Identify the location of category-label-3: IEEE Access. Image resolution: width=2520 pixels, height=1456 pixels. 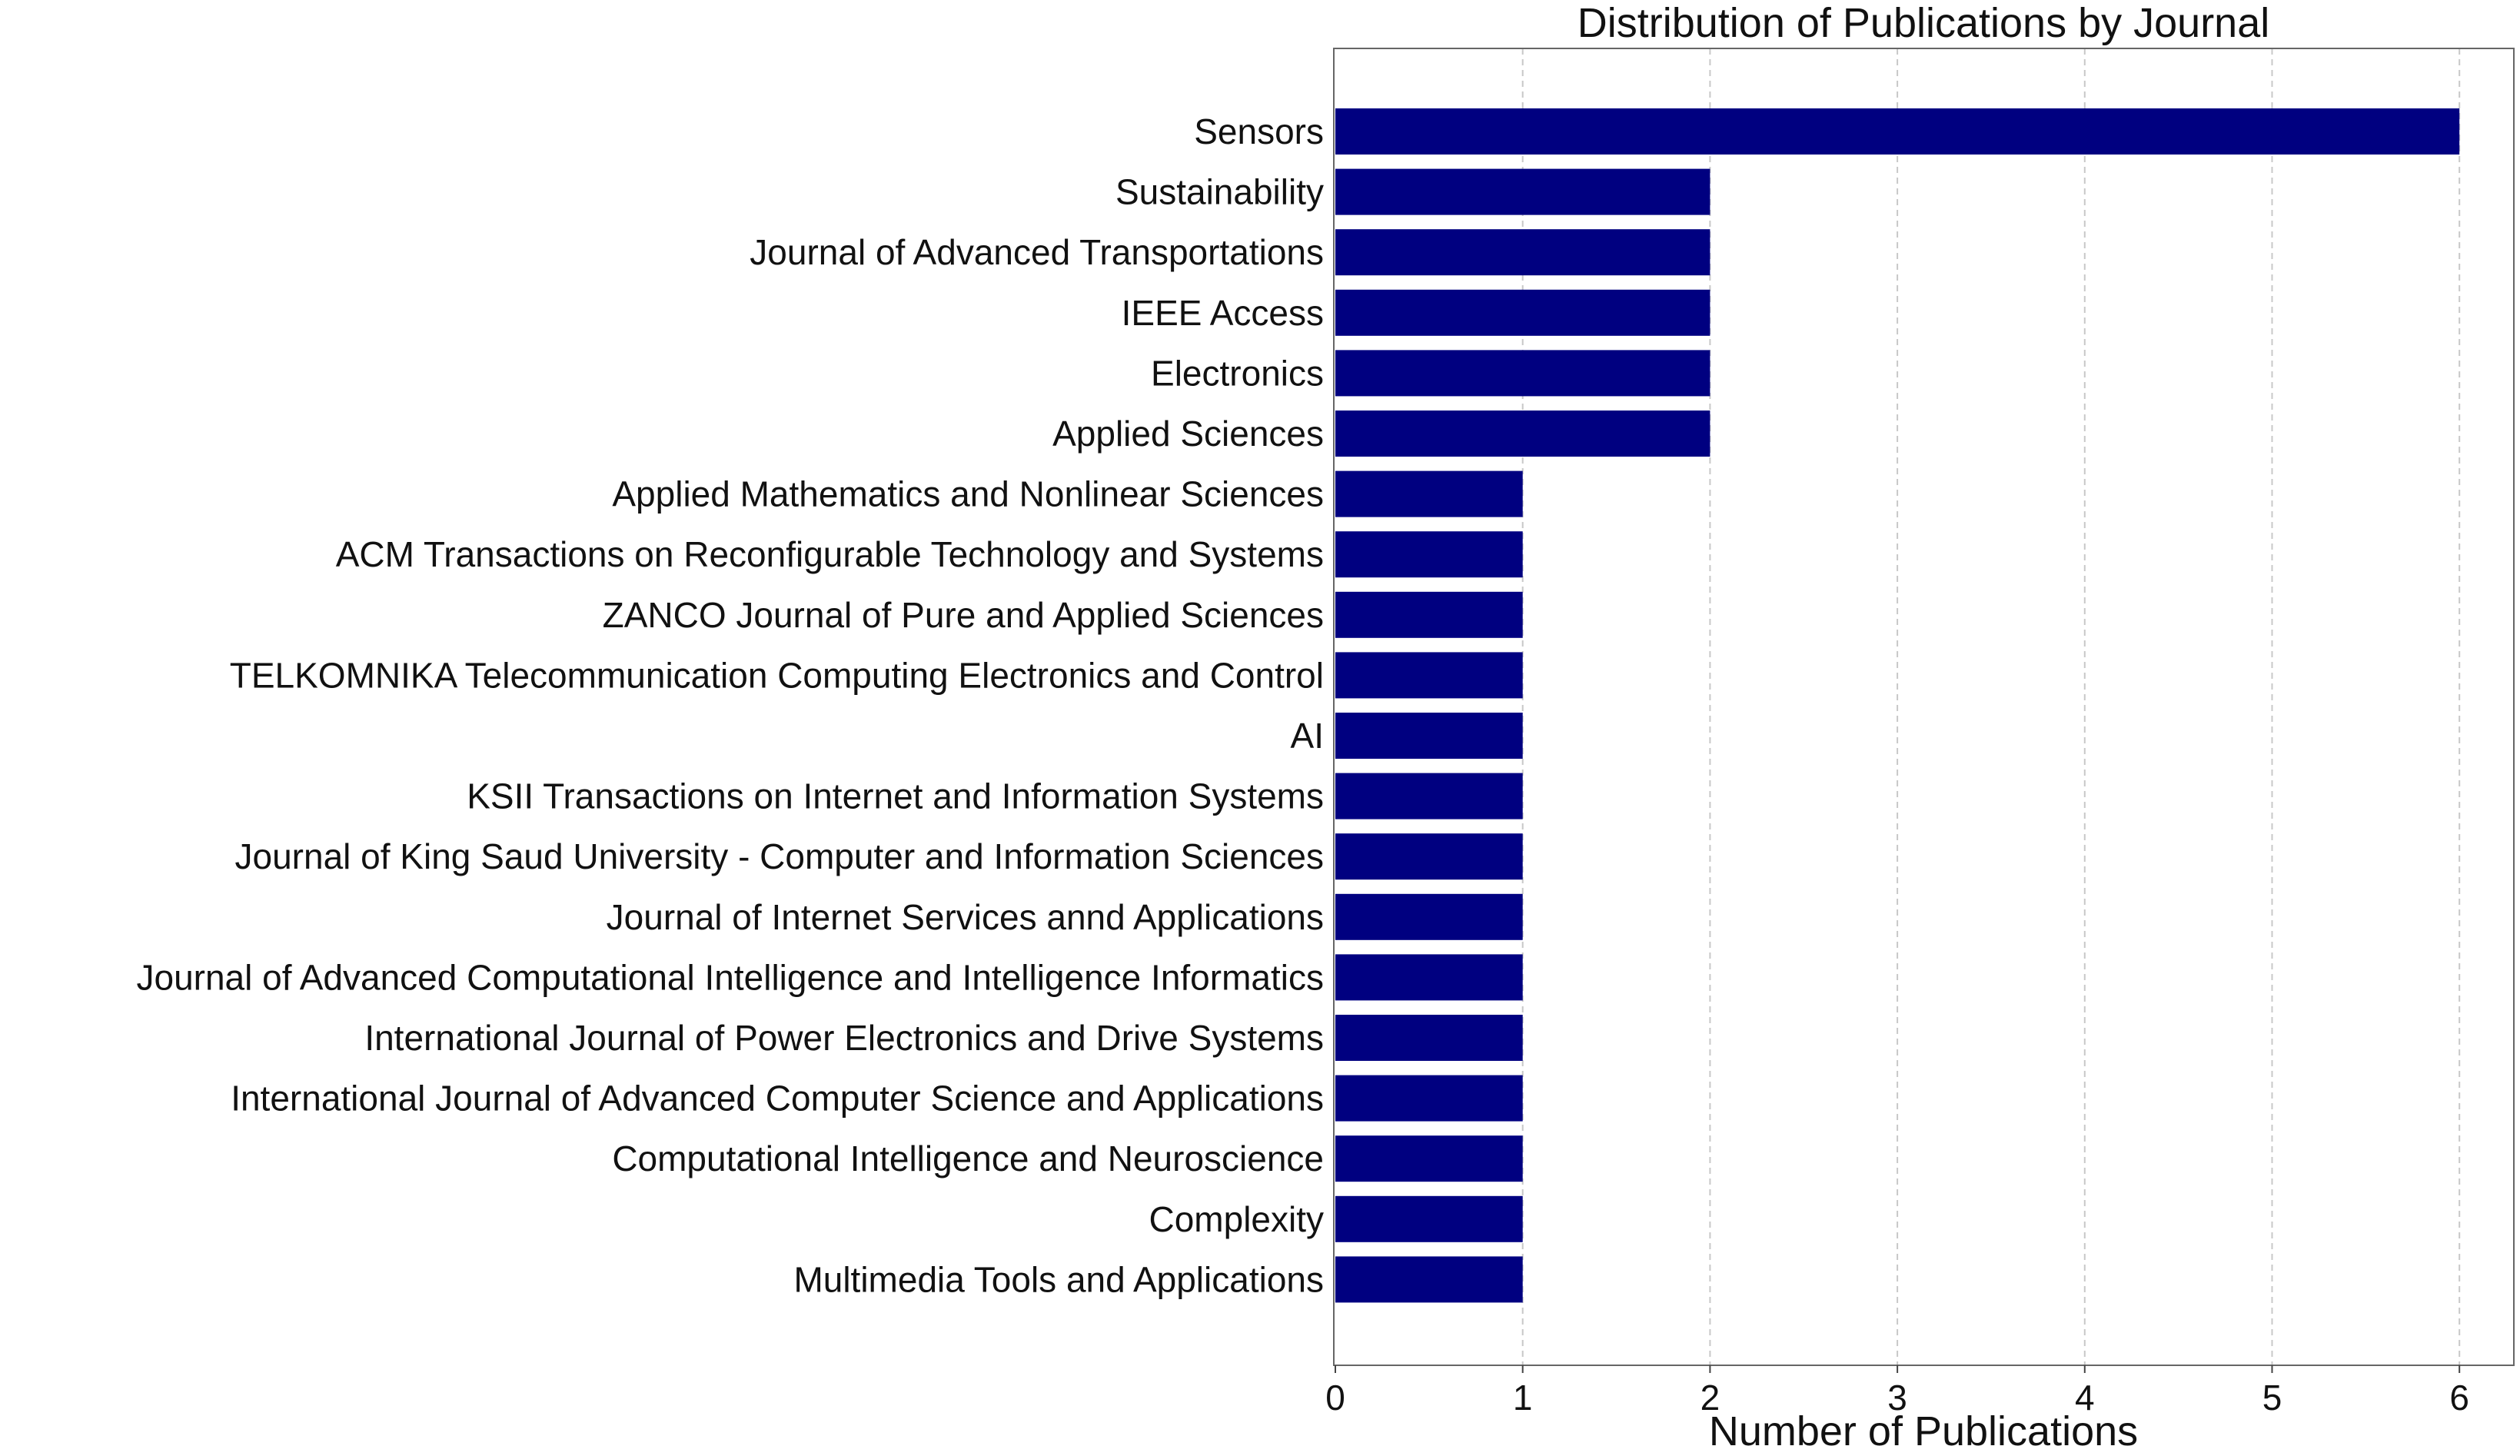
(1223, 313).